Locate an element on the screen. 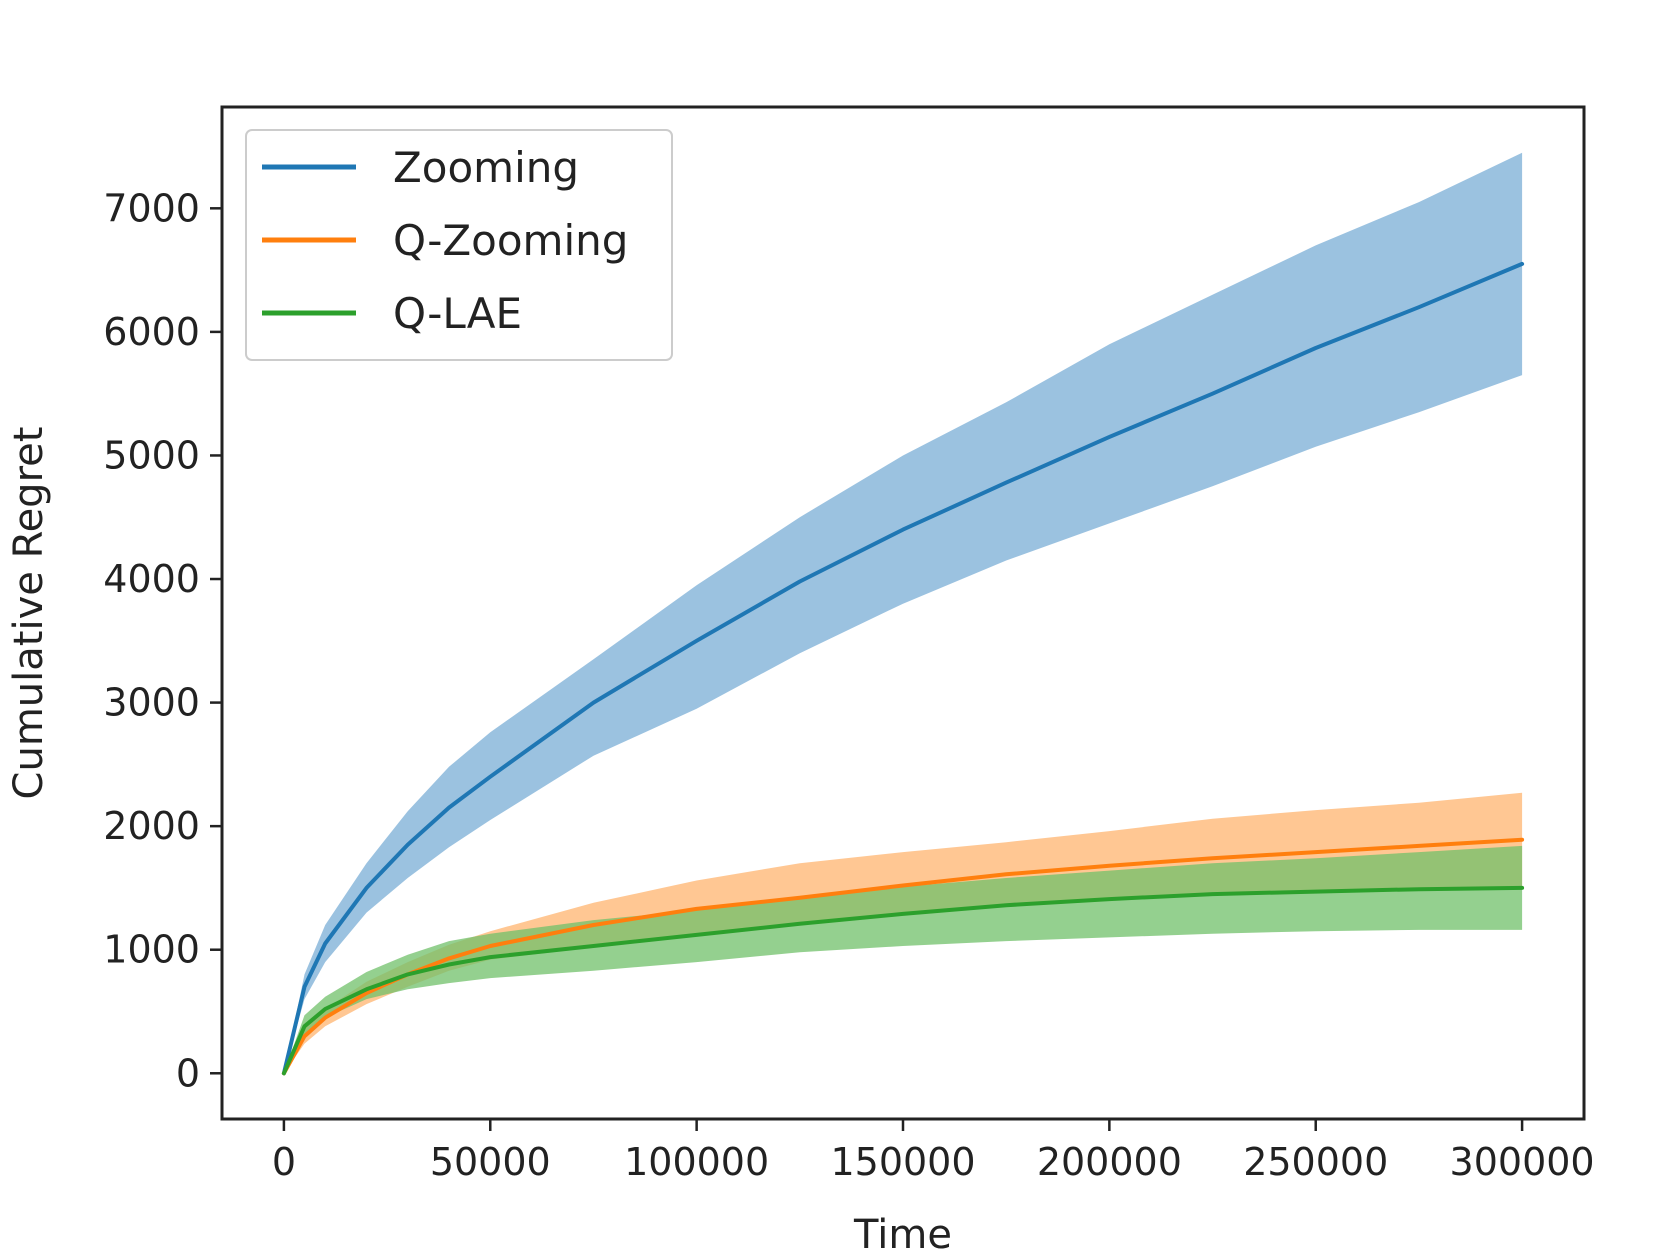  line-q-lae is located at coordinates (903, 980).